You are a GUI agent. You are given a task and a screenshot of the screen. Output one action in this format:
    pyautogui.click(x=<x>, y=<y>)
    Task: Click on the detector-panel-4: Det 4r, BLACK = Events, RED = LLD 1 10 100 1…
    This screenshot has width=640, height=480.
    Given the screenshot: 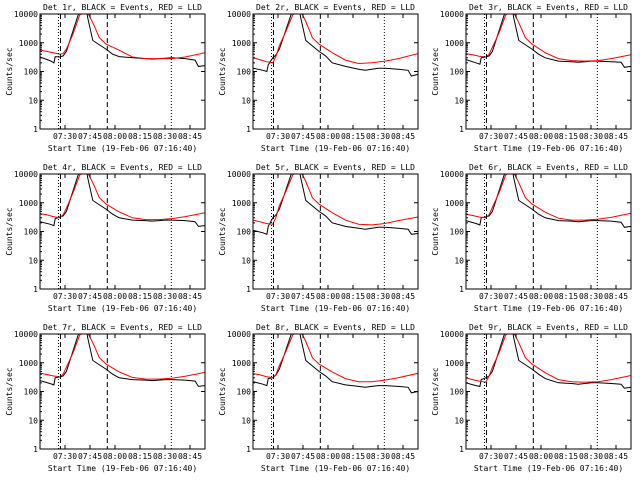 What is the action you would take?
    pyautogui.click(x=106, y=240)
    